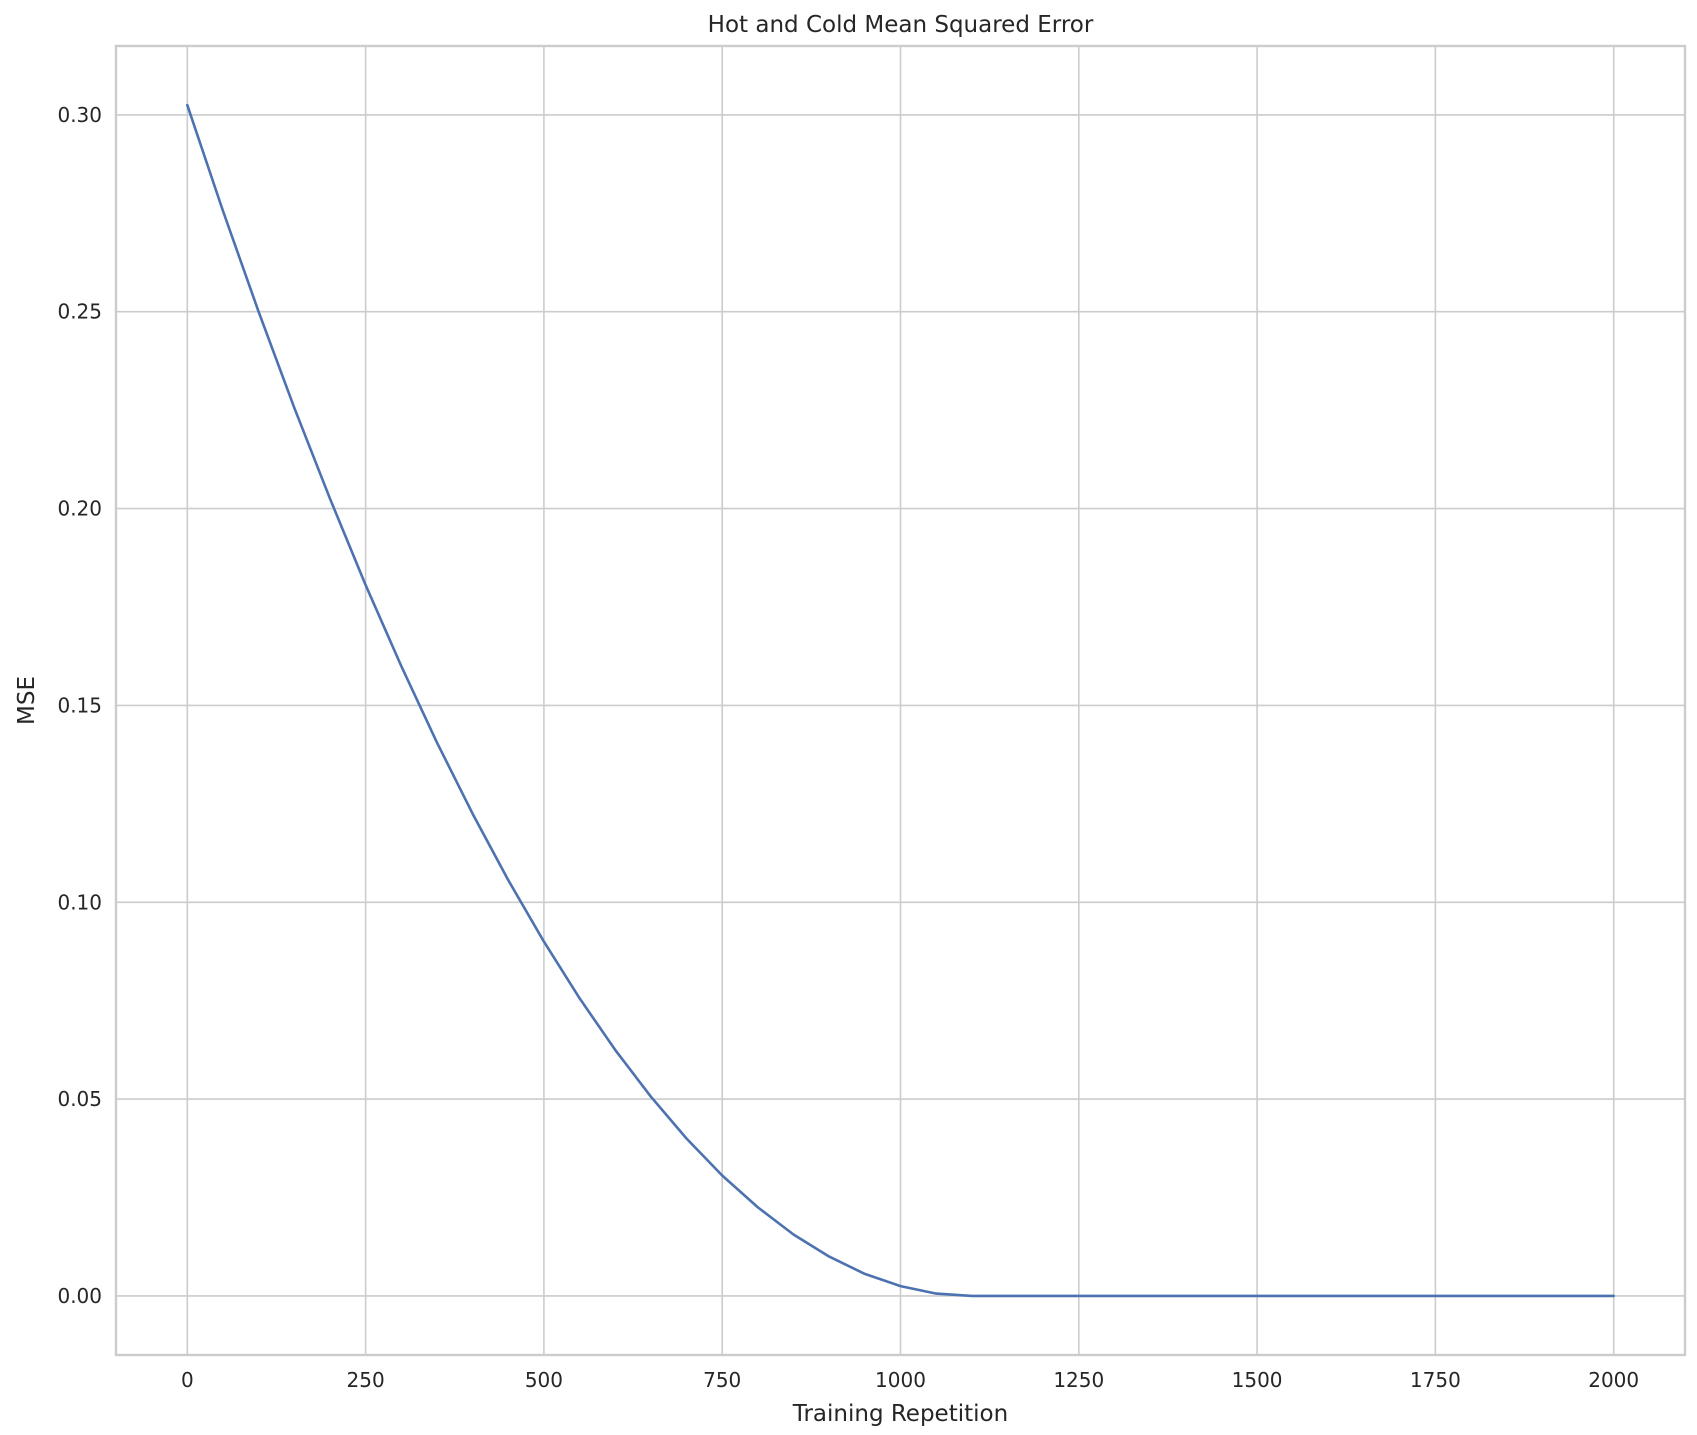  I want to click on y-tick-label: 0.10, so click(79, 902).